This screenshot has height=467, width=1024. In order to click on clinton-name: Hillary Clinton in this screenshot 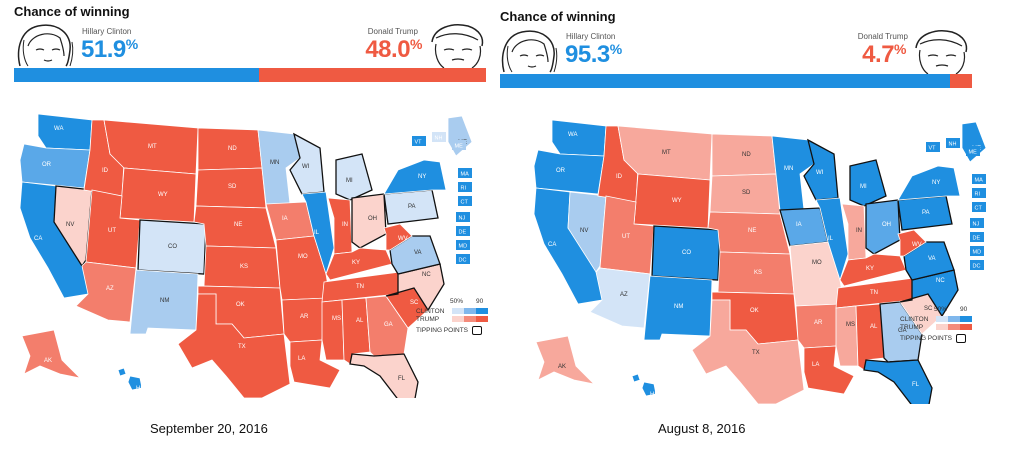, I will do `click(107, 31)`.